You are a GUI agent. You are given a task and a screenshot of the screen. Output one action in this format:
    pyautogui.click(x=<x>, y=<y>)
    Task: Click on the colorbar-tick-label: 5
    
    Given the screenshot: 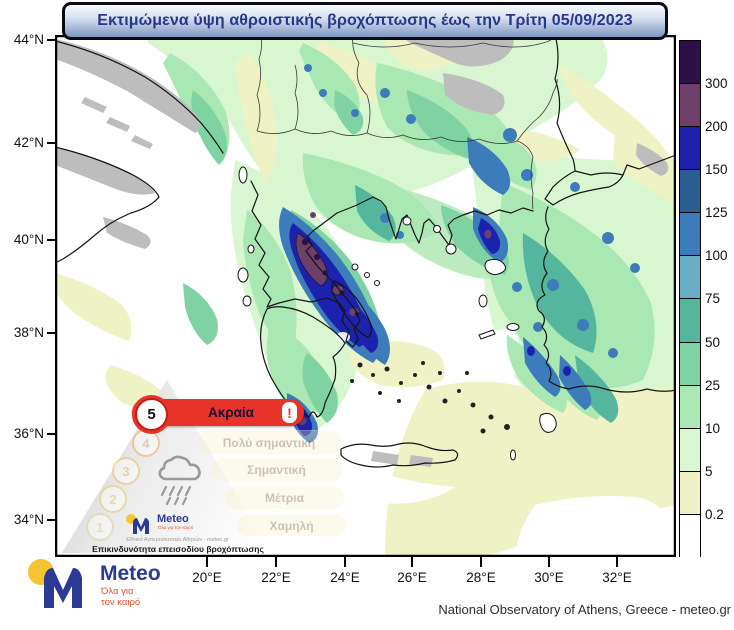 What is the action you would take?
    pyautogui.click(x=709, y=471)
    